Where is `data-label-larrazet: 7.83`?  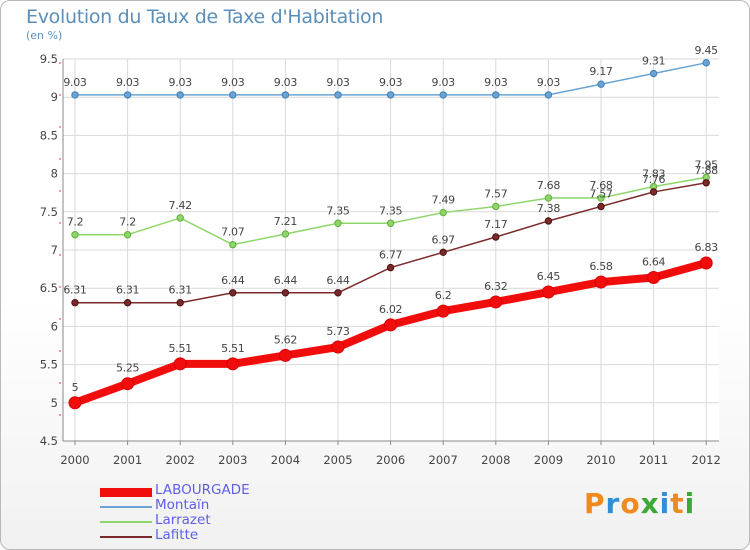 data-label-larrazet: 7.83 is located at coordinates (654, 174).